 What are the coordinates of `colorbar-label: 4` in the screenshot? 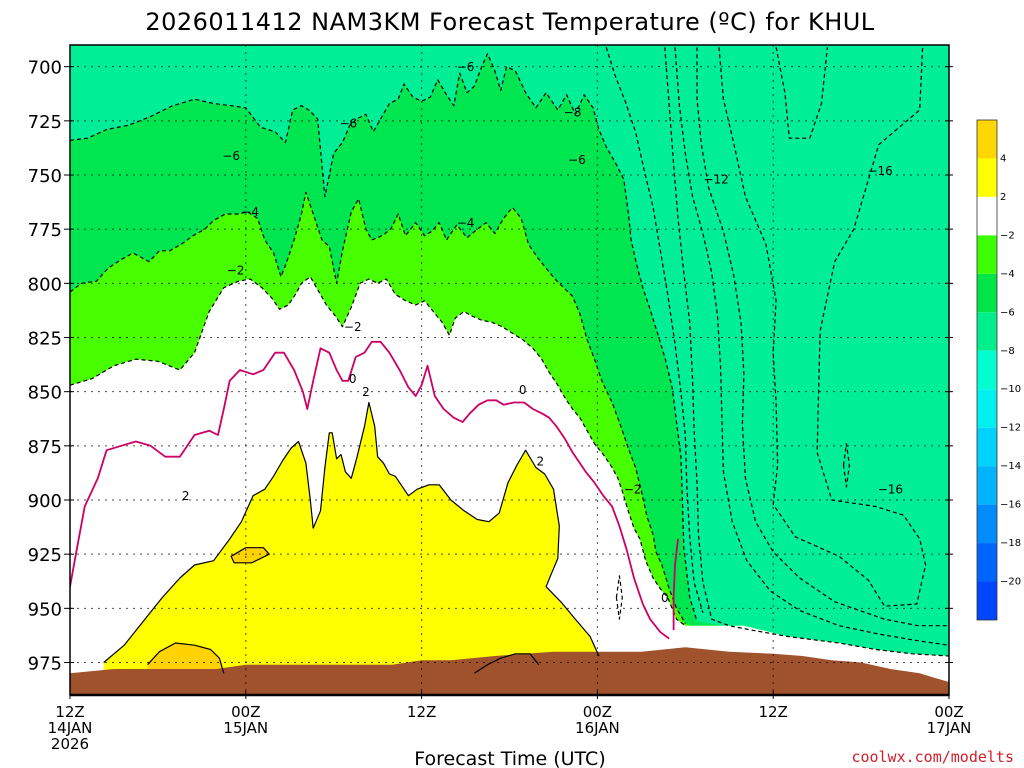 It's located at (1003, 158).